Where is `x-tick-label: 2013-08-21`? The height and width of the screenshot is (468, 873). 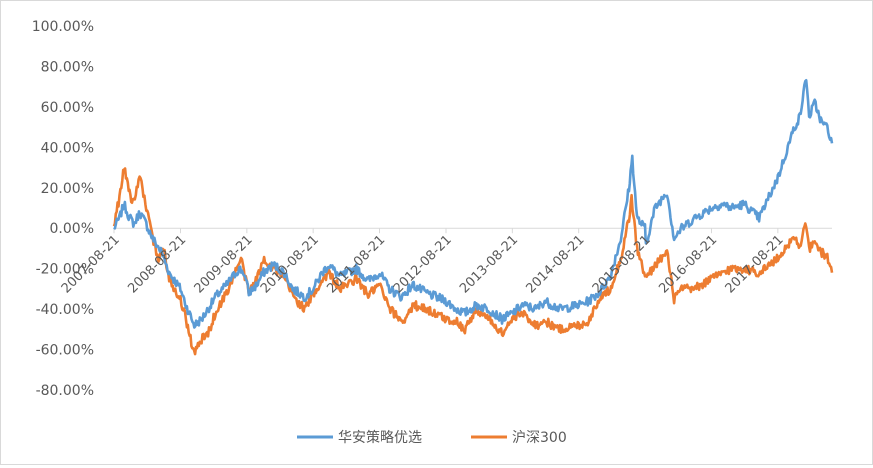 x-tick-label: 2013-08-21 is located at coordinates (489, 264).